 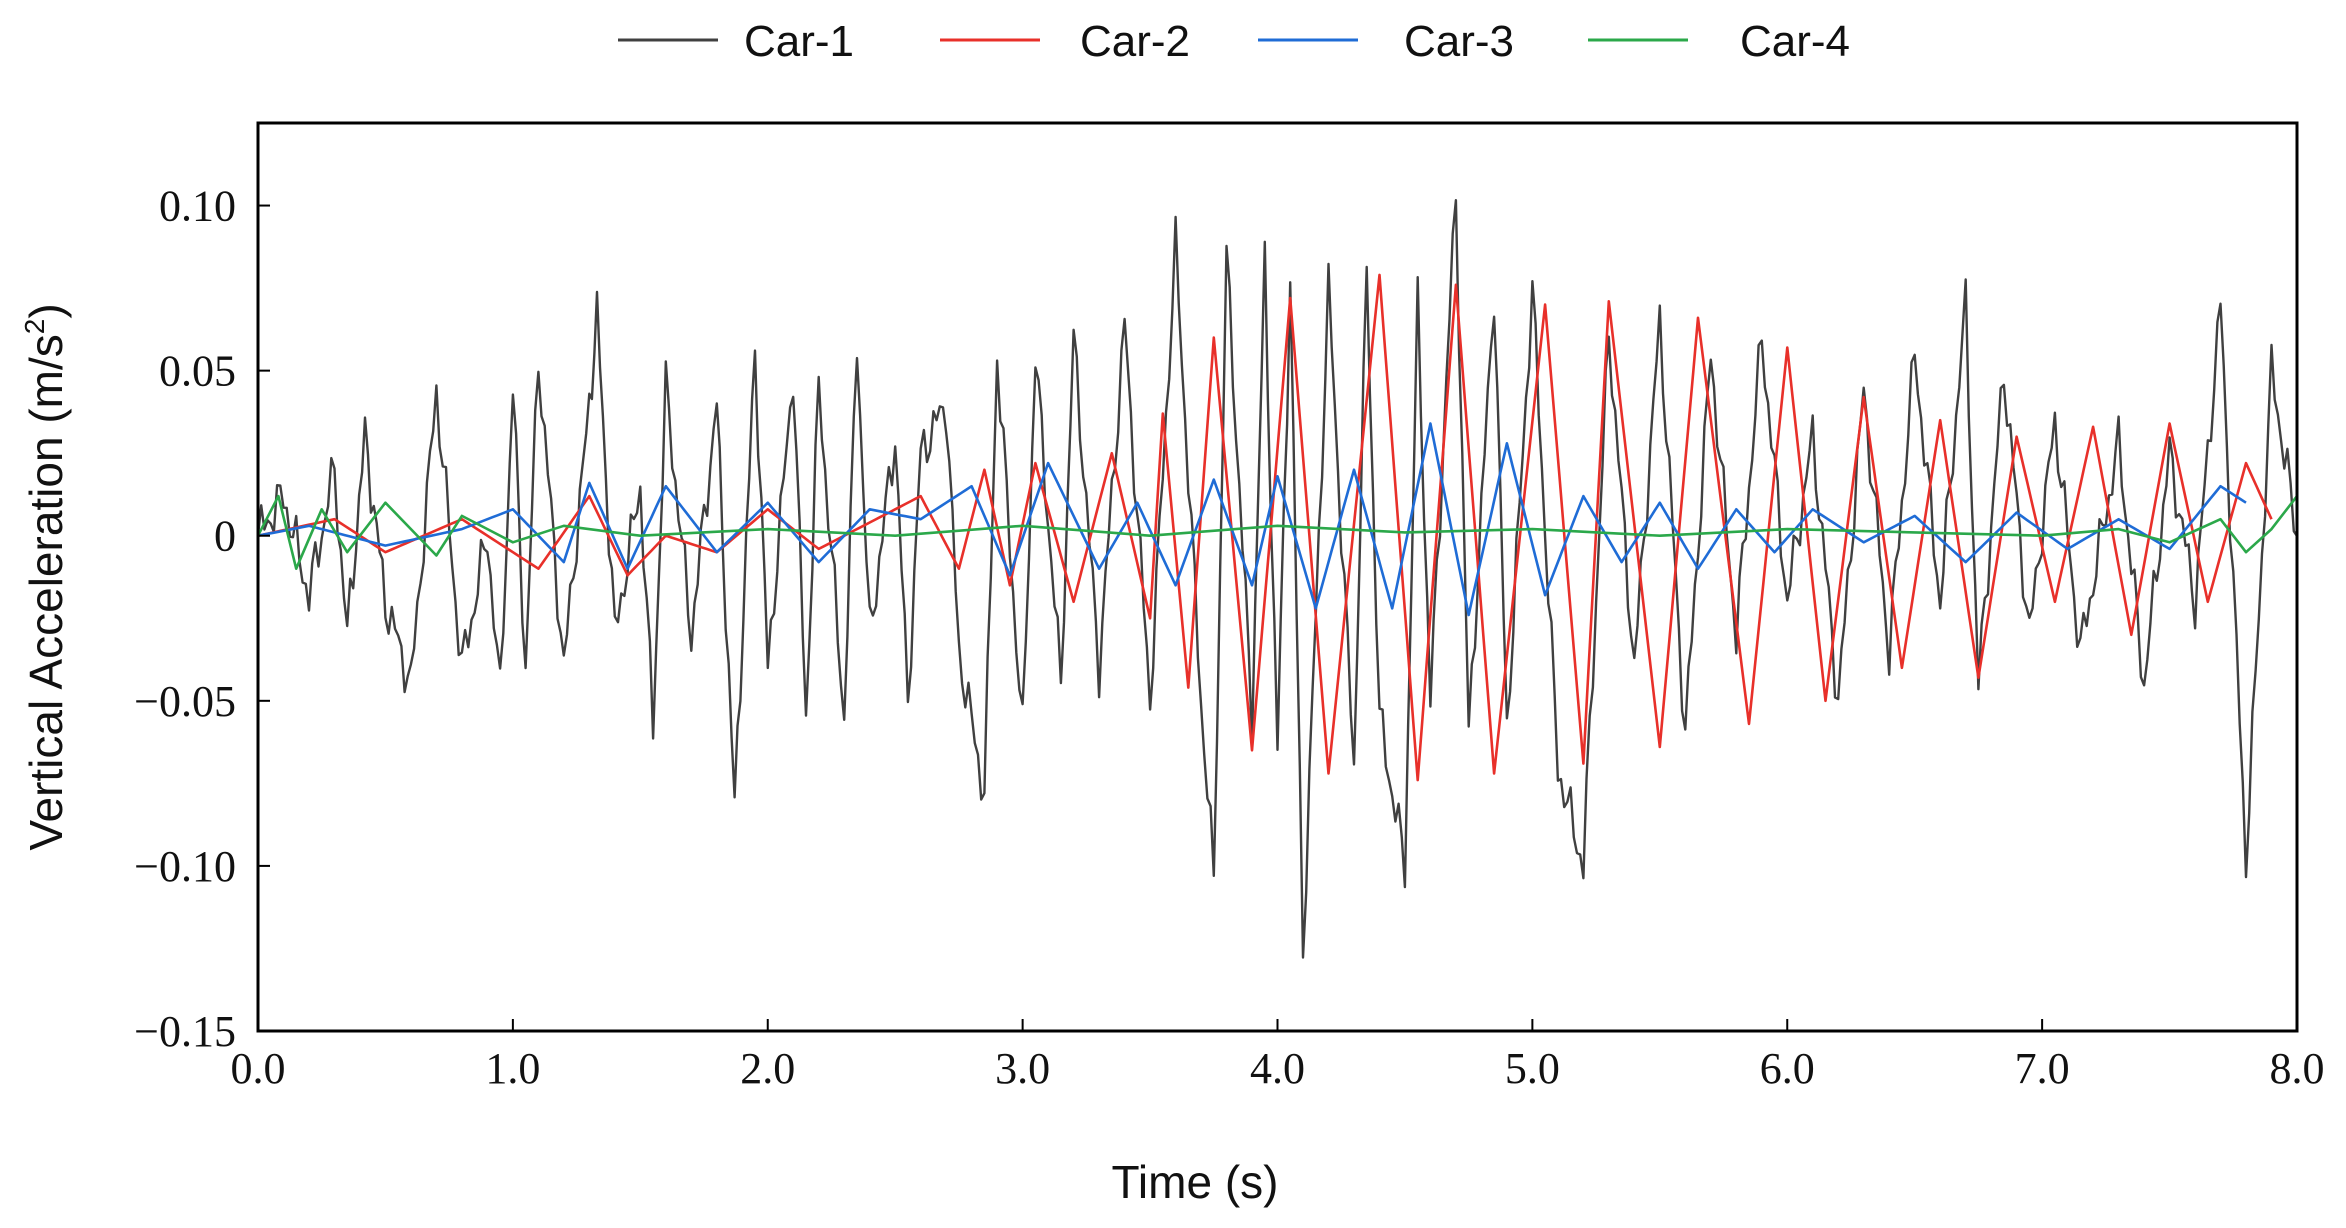 What do you see at coordinates (1234, 41) in the screenshot?
I see `legend: Car-1 Car-2 Car-3 Car-4` at bounding box center [1234, 41].